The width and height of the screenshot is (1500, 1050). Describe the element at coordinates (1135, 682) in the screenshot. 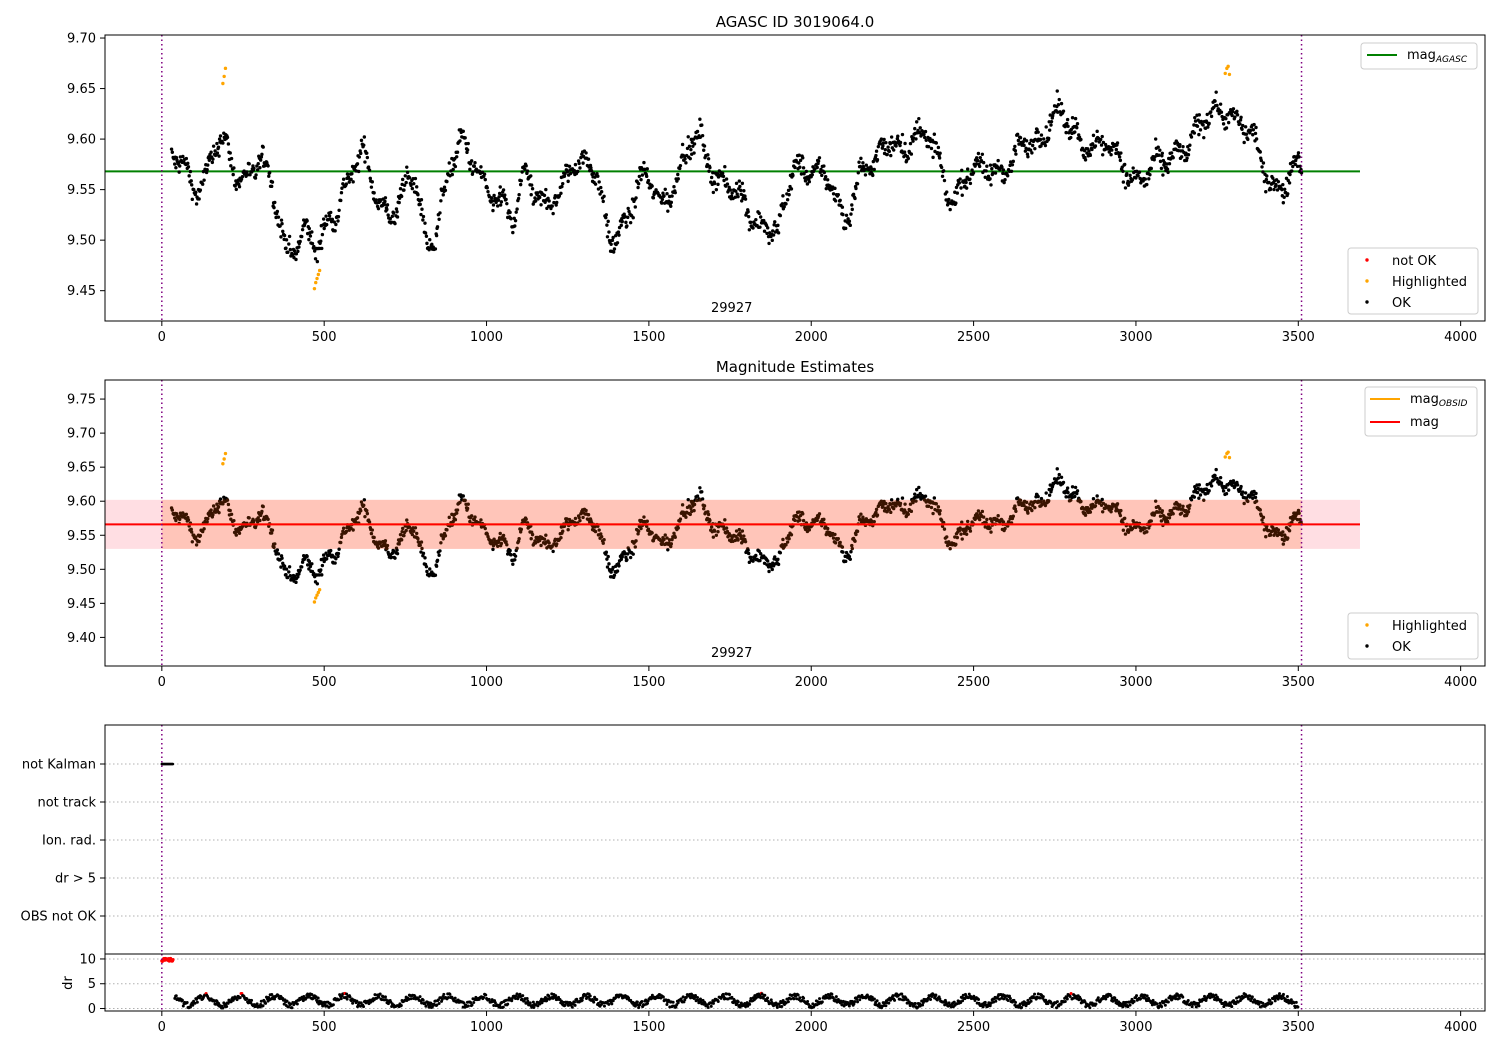

I see `x-tick-label: 3000` at that location.